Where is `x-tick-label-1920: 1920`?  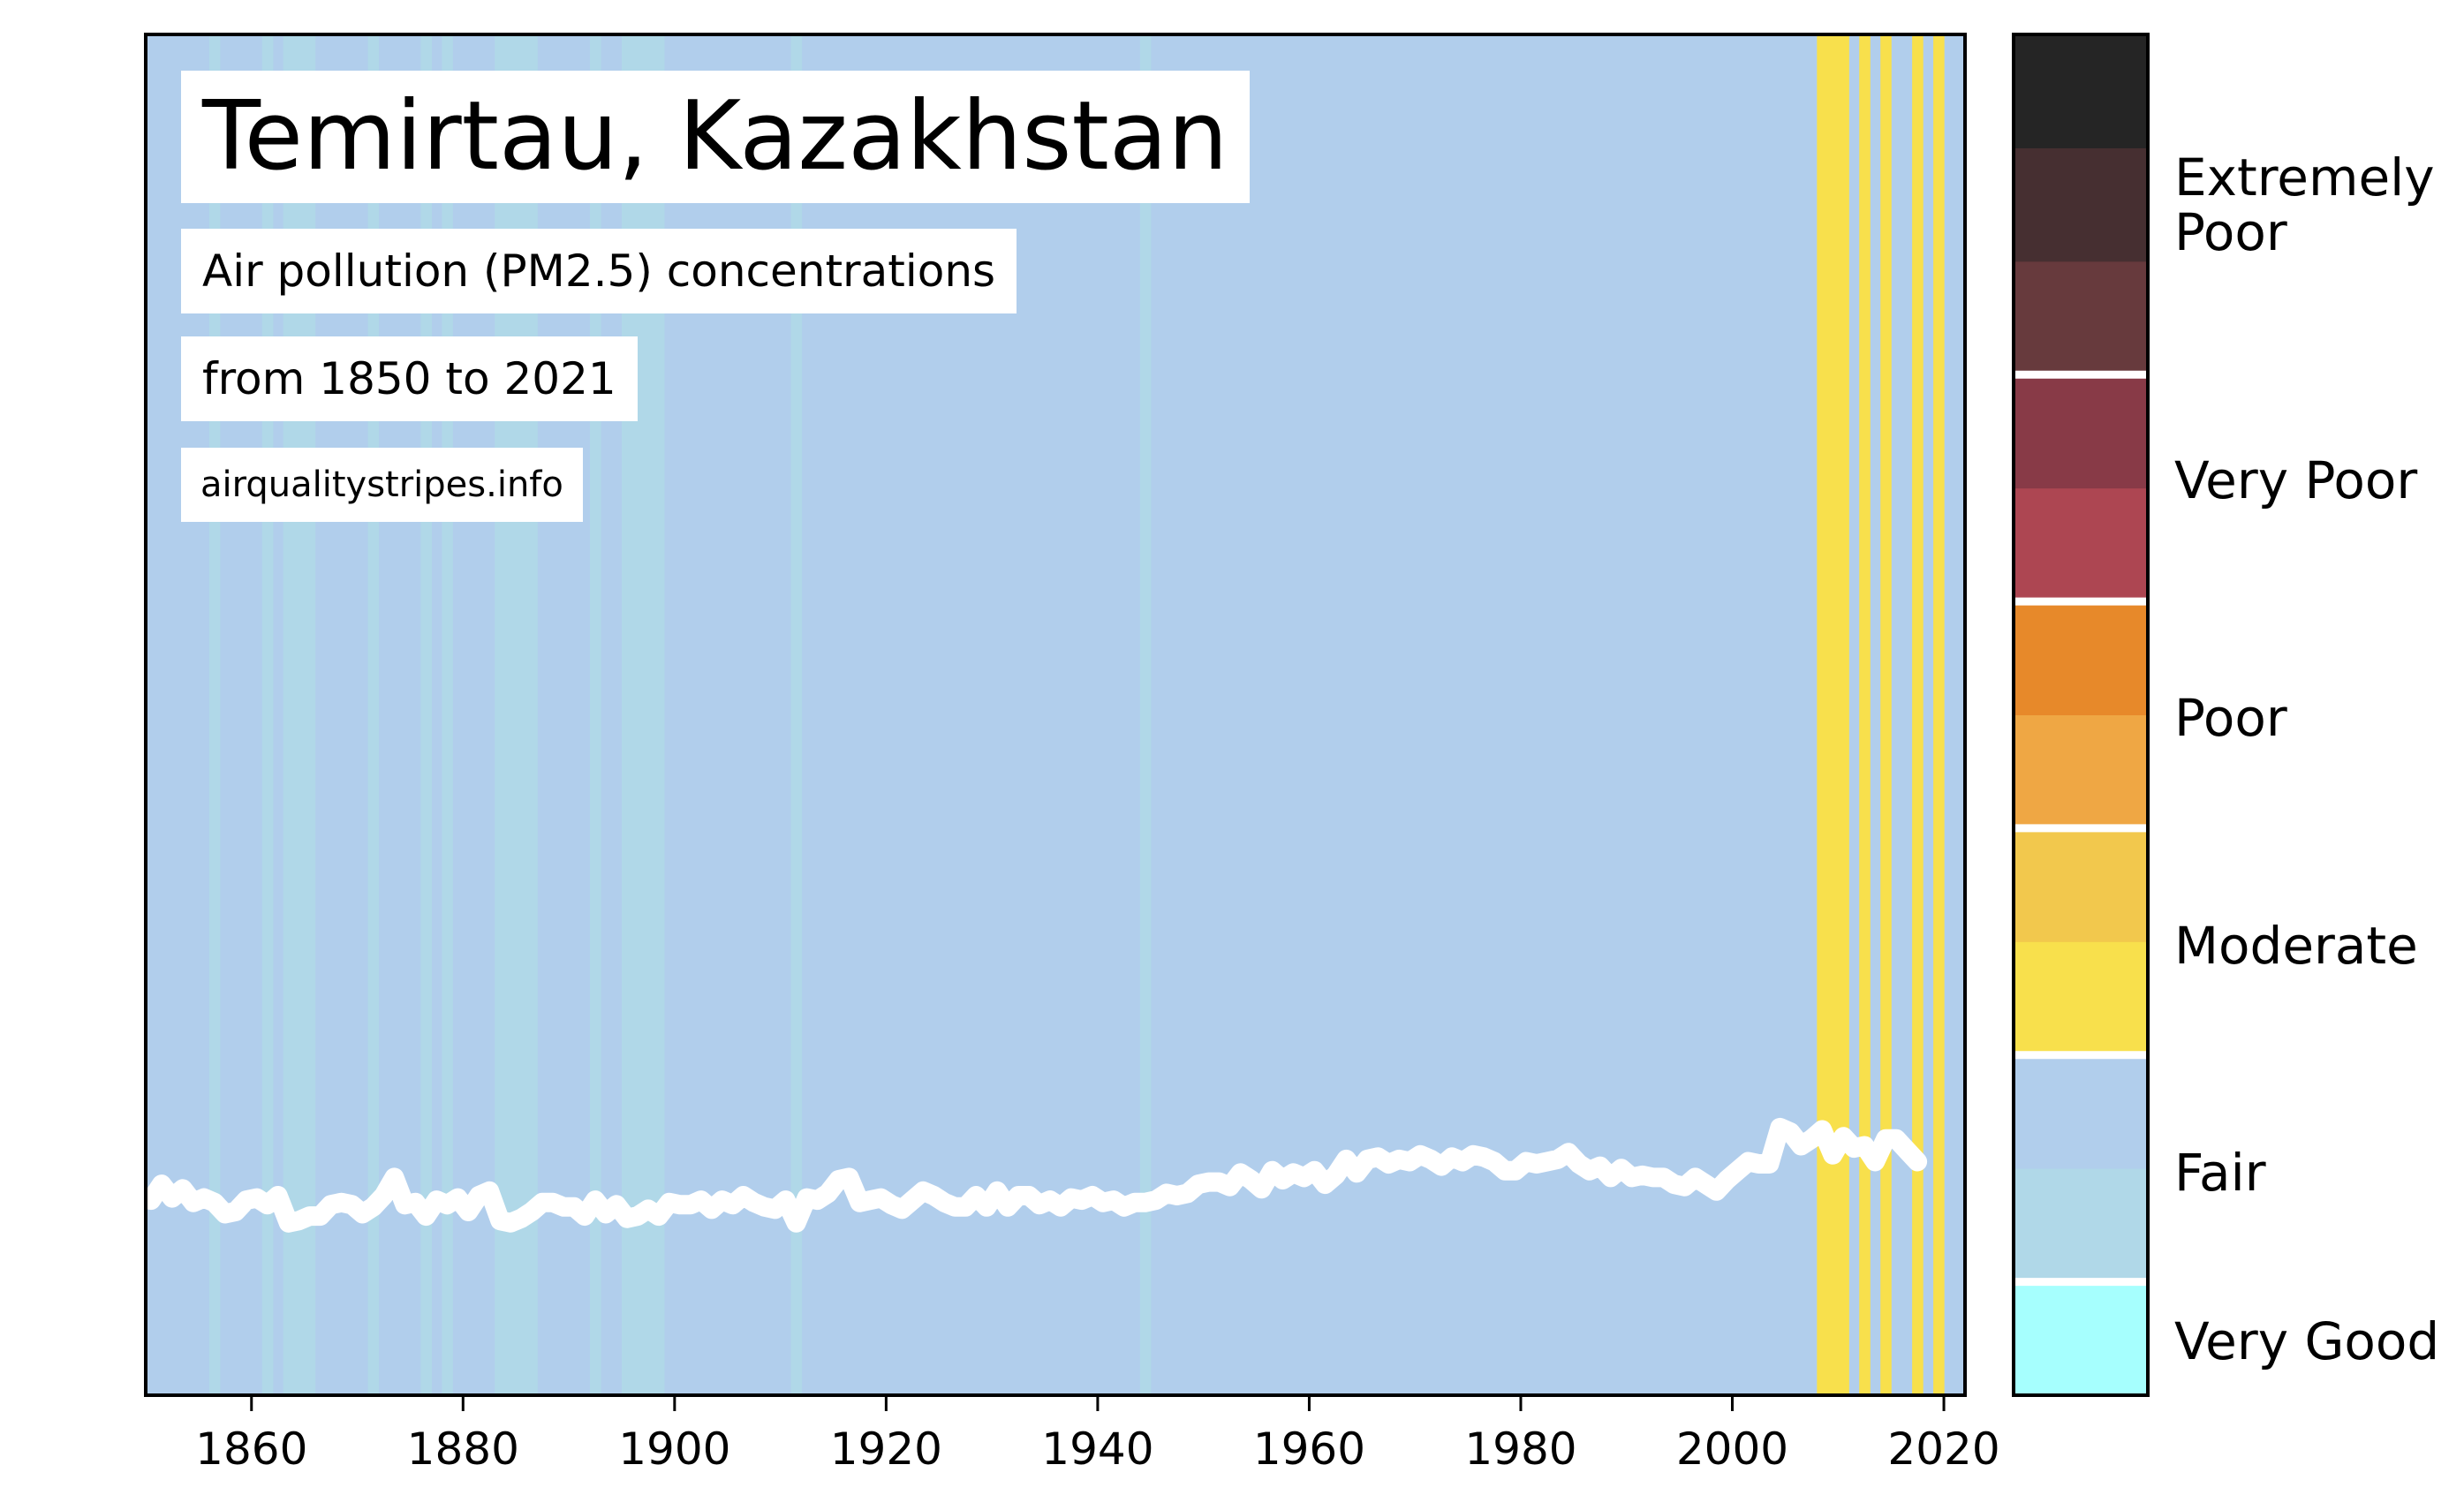 x-tick-label-1920: 1920 is located at coordinates (886, 1449).